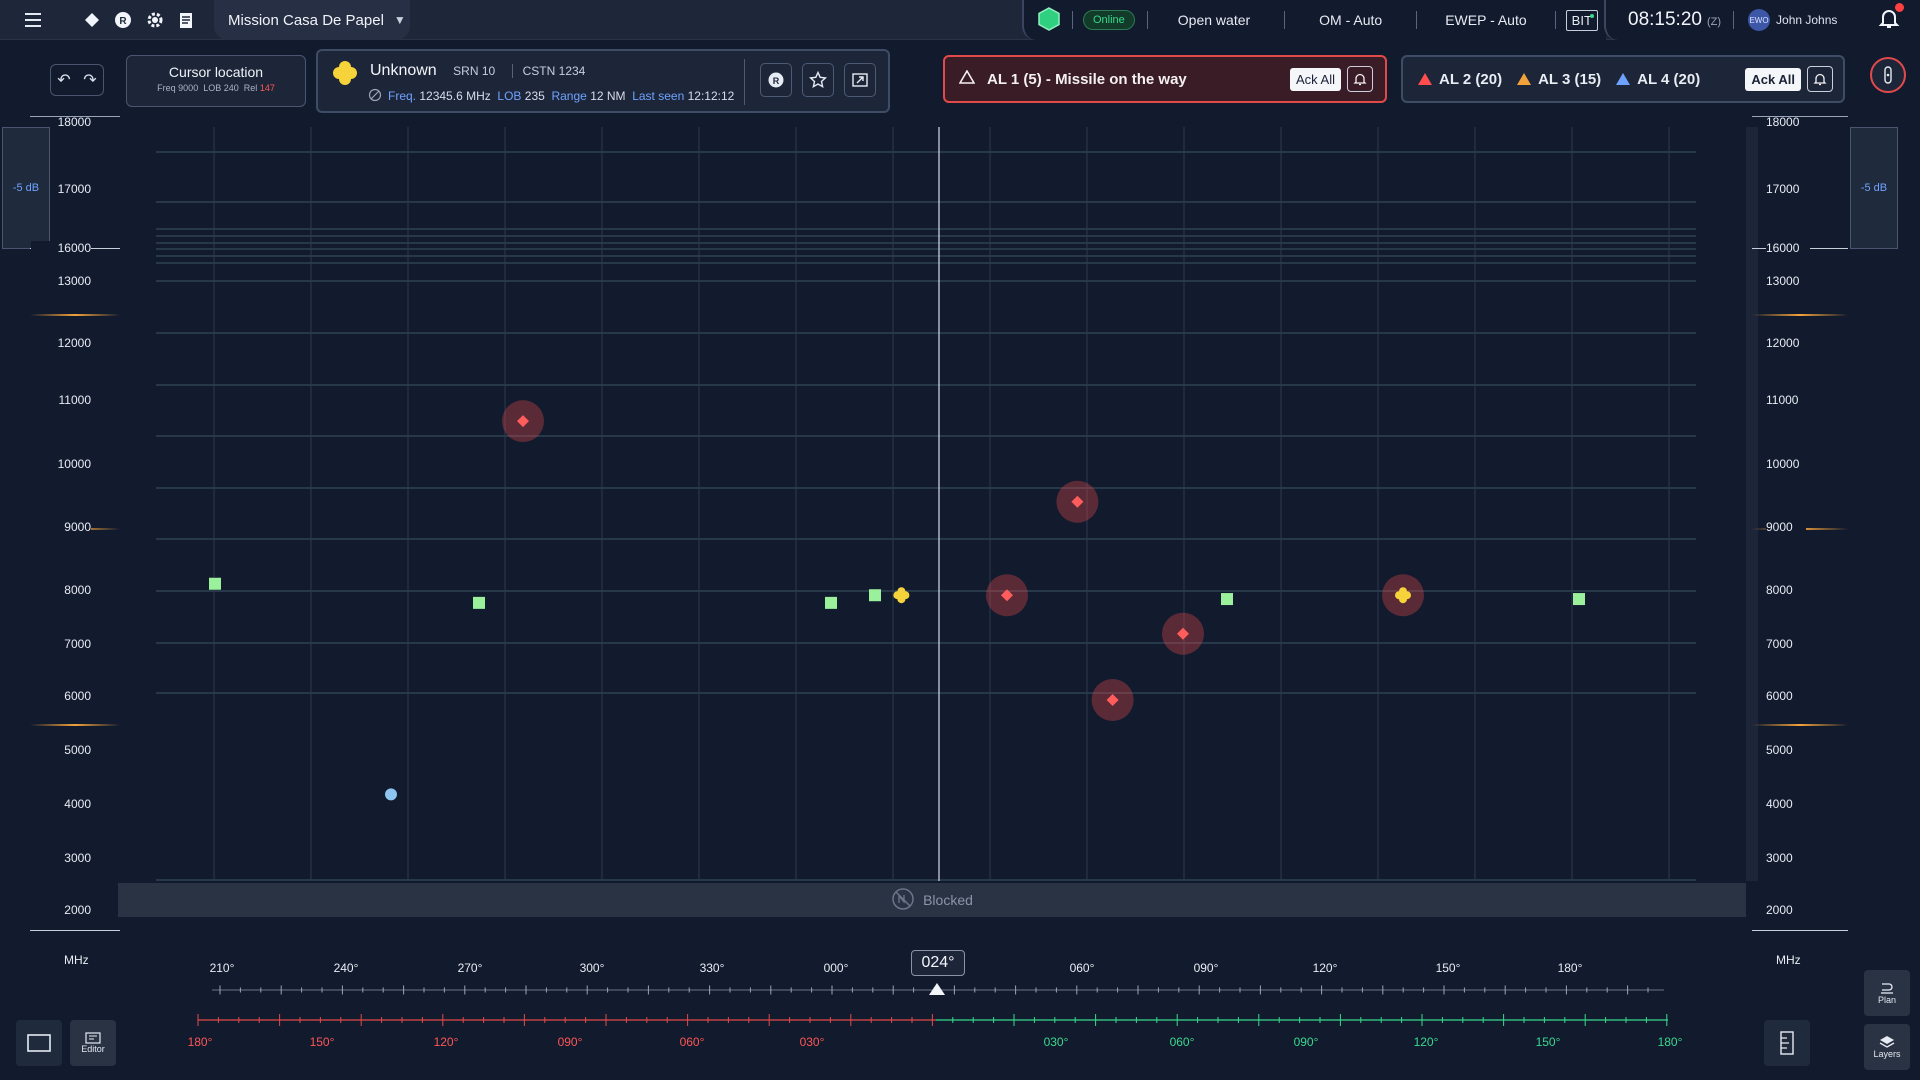 The width and height of the screenshot is (1920, 1080). What do you see at coordinates (1214, 20) in the screenshot?
I see `water-mode: Open water` at bounding box center [1214, 20].